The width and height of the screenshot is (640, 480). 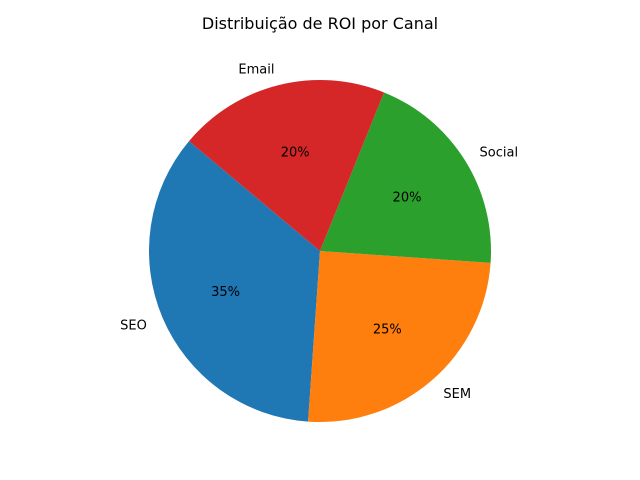 What do you see at coordinates (256, 69) in the screenshot?
I see `slice-label: Email` at bounding box center [256, 69].